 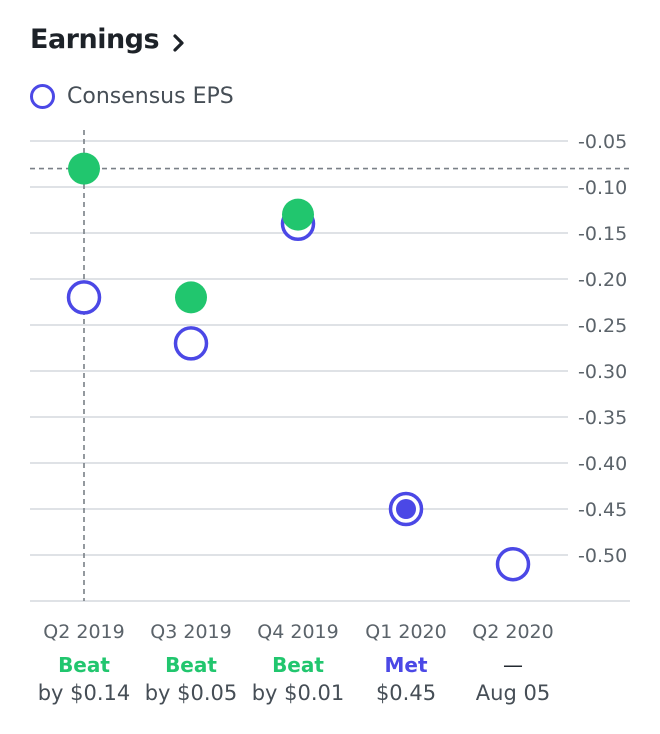 What do you see at coordinates (602, 556) in the screenshot?
I see `y-tick-label: -0.50` at bounding box center [602, 556].